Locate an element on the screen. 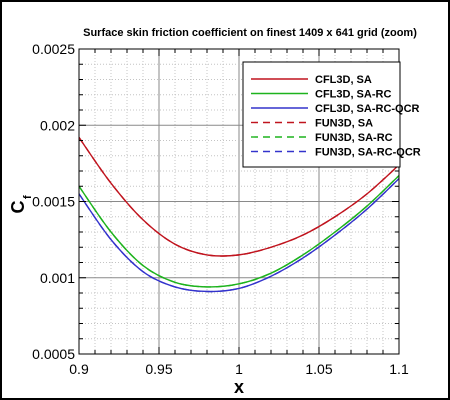 Image resolution: width=450 pixels, height=400 pixels. y-tick-label: 0.0025 is located at coordinates (53, 49).